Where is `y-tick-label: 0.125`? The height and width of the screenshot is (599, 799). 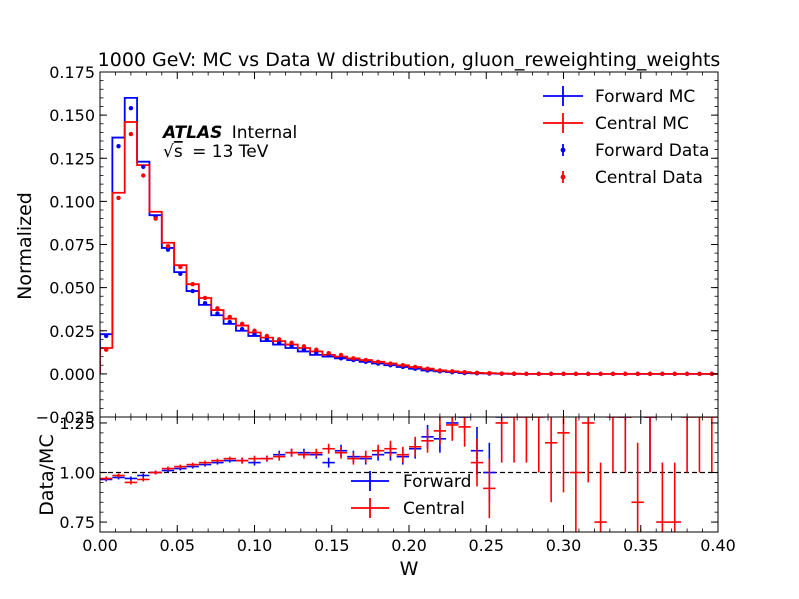 y-tick-label: 0.125 is located at coordinates (72, 158).